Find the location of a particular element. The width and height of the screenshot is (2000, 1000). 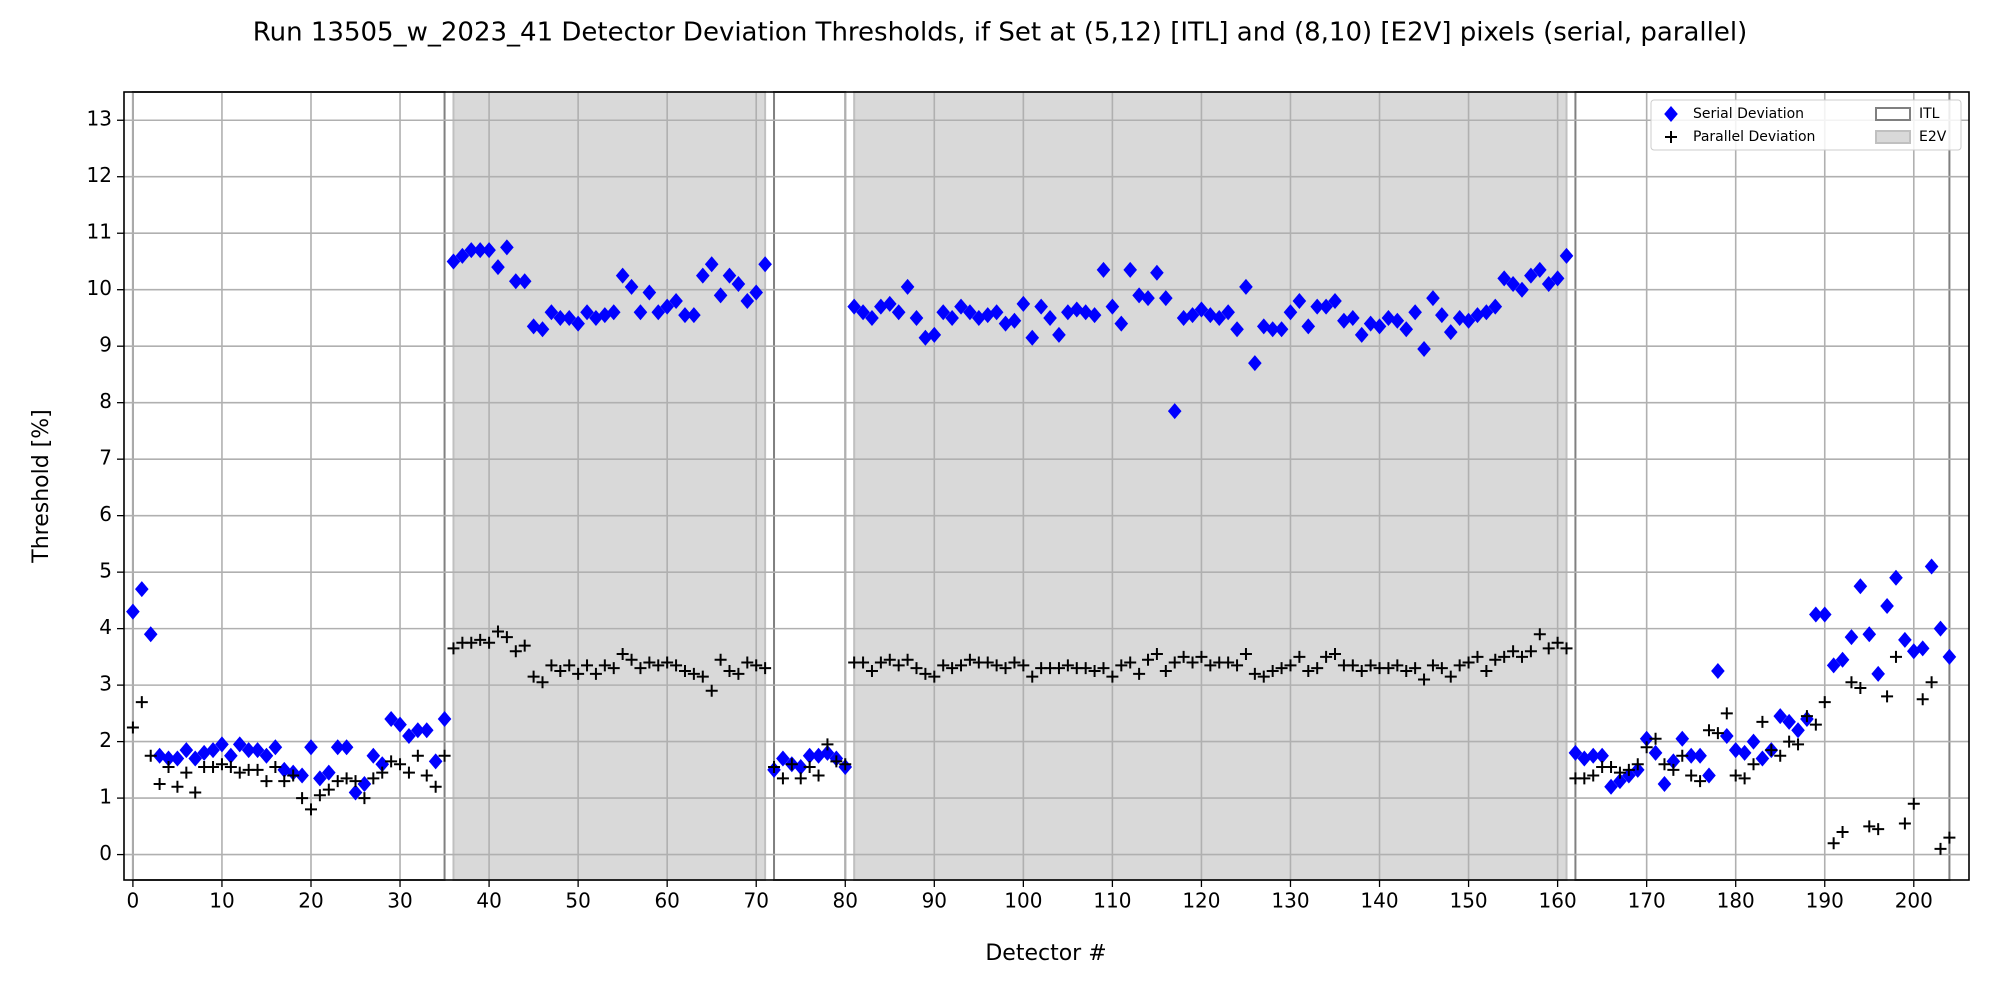

region is located at coordinates (609, 486).